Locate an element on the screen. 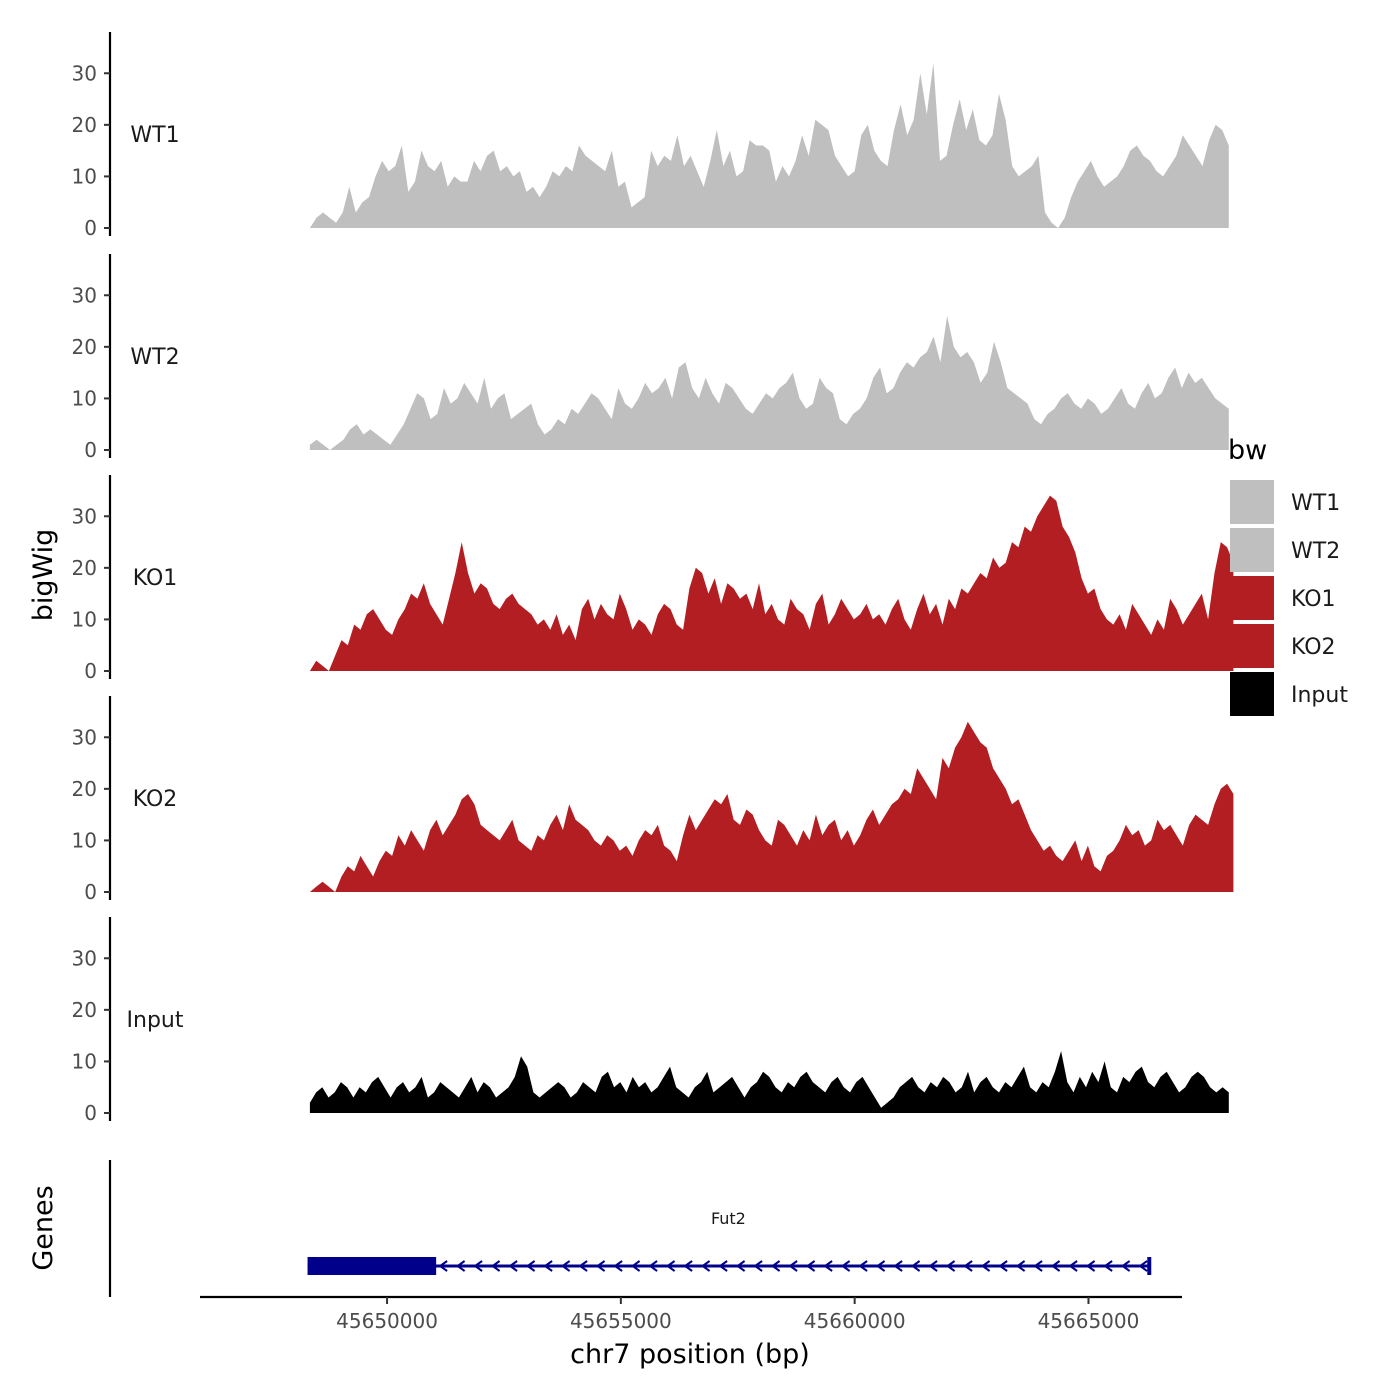  x-axis-title: chr7 position (bp) is located at coordinates (690, 1354).